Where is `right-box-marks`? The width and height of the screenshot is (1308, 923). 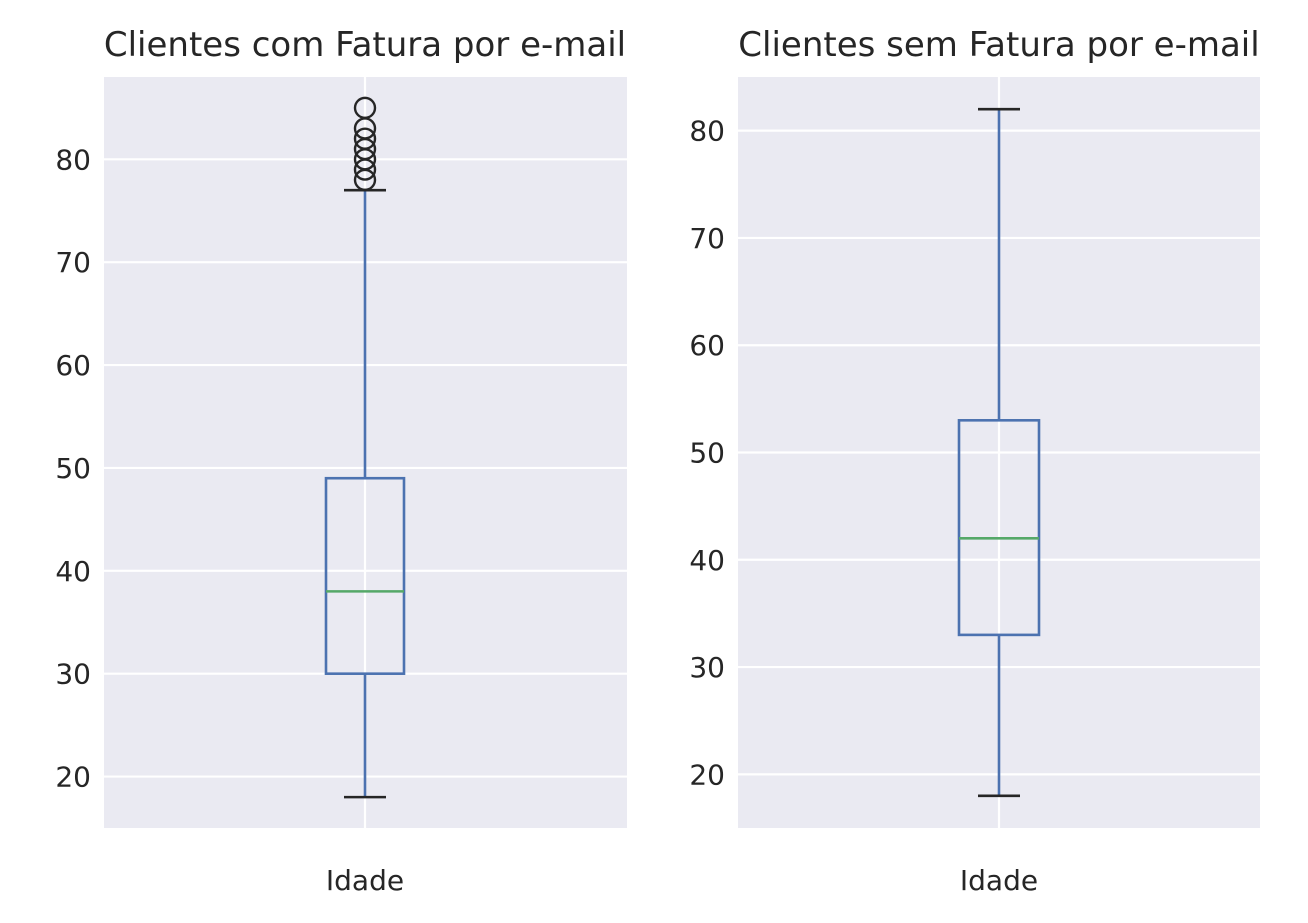
right-box-marks is located at coordinates (999, 452).